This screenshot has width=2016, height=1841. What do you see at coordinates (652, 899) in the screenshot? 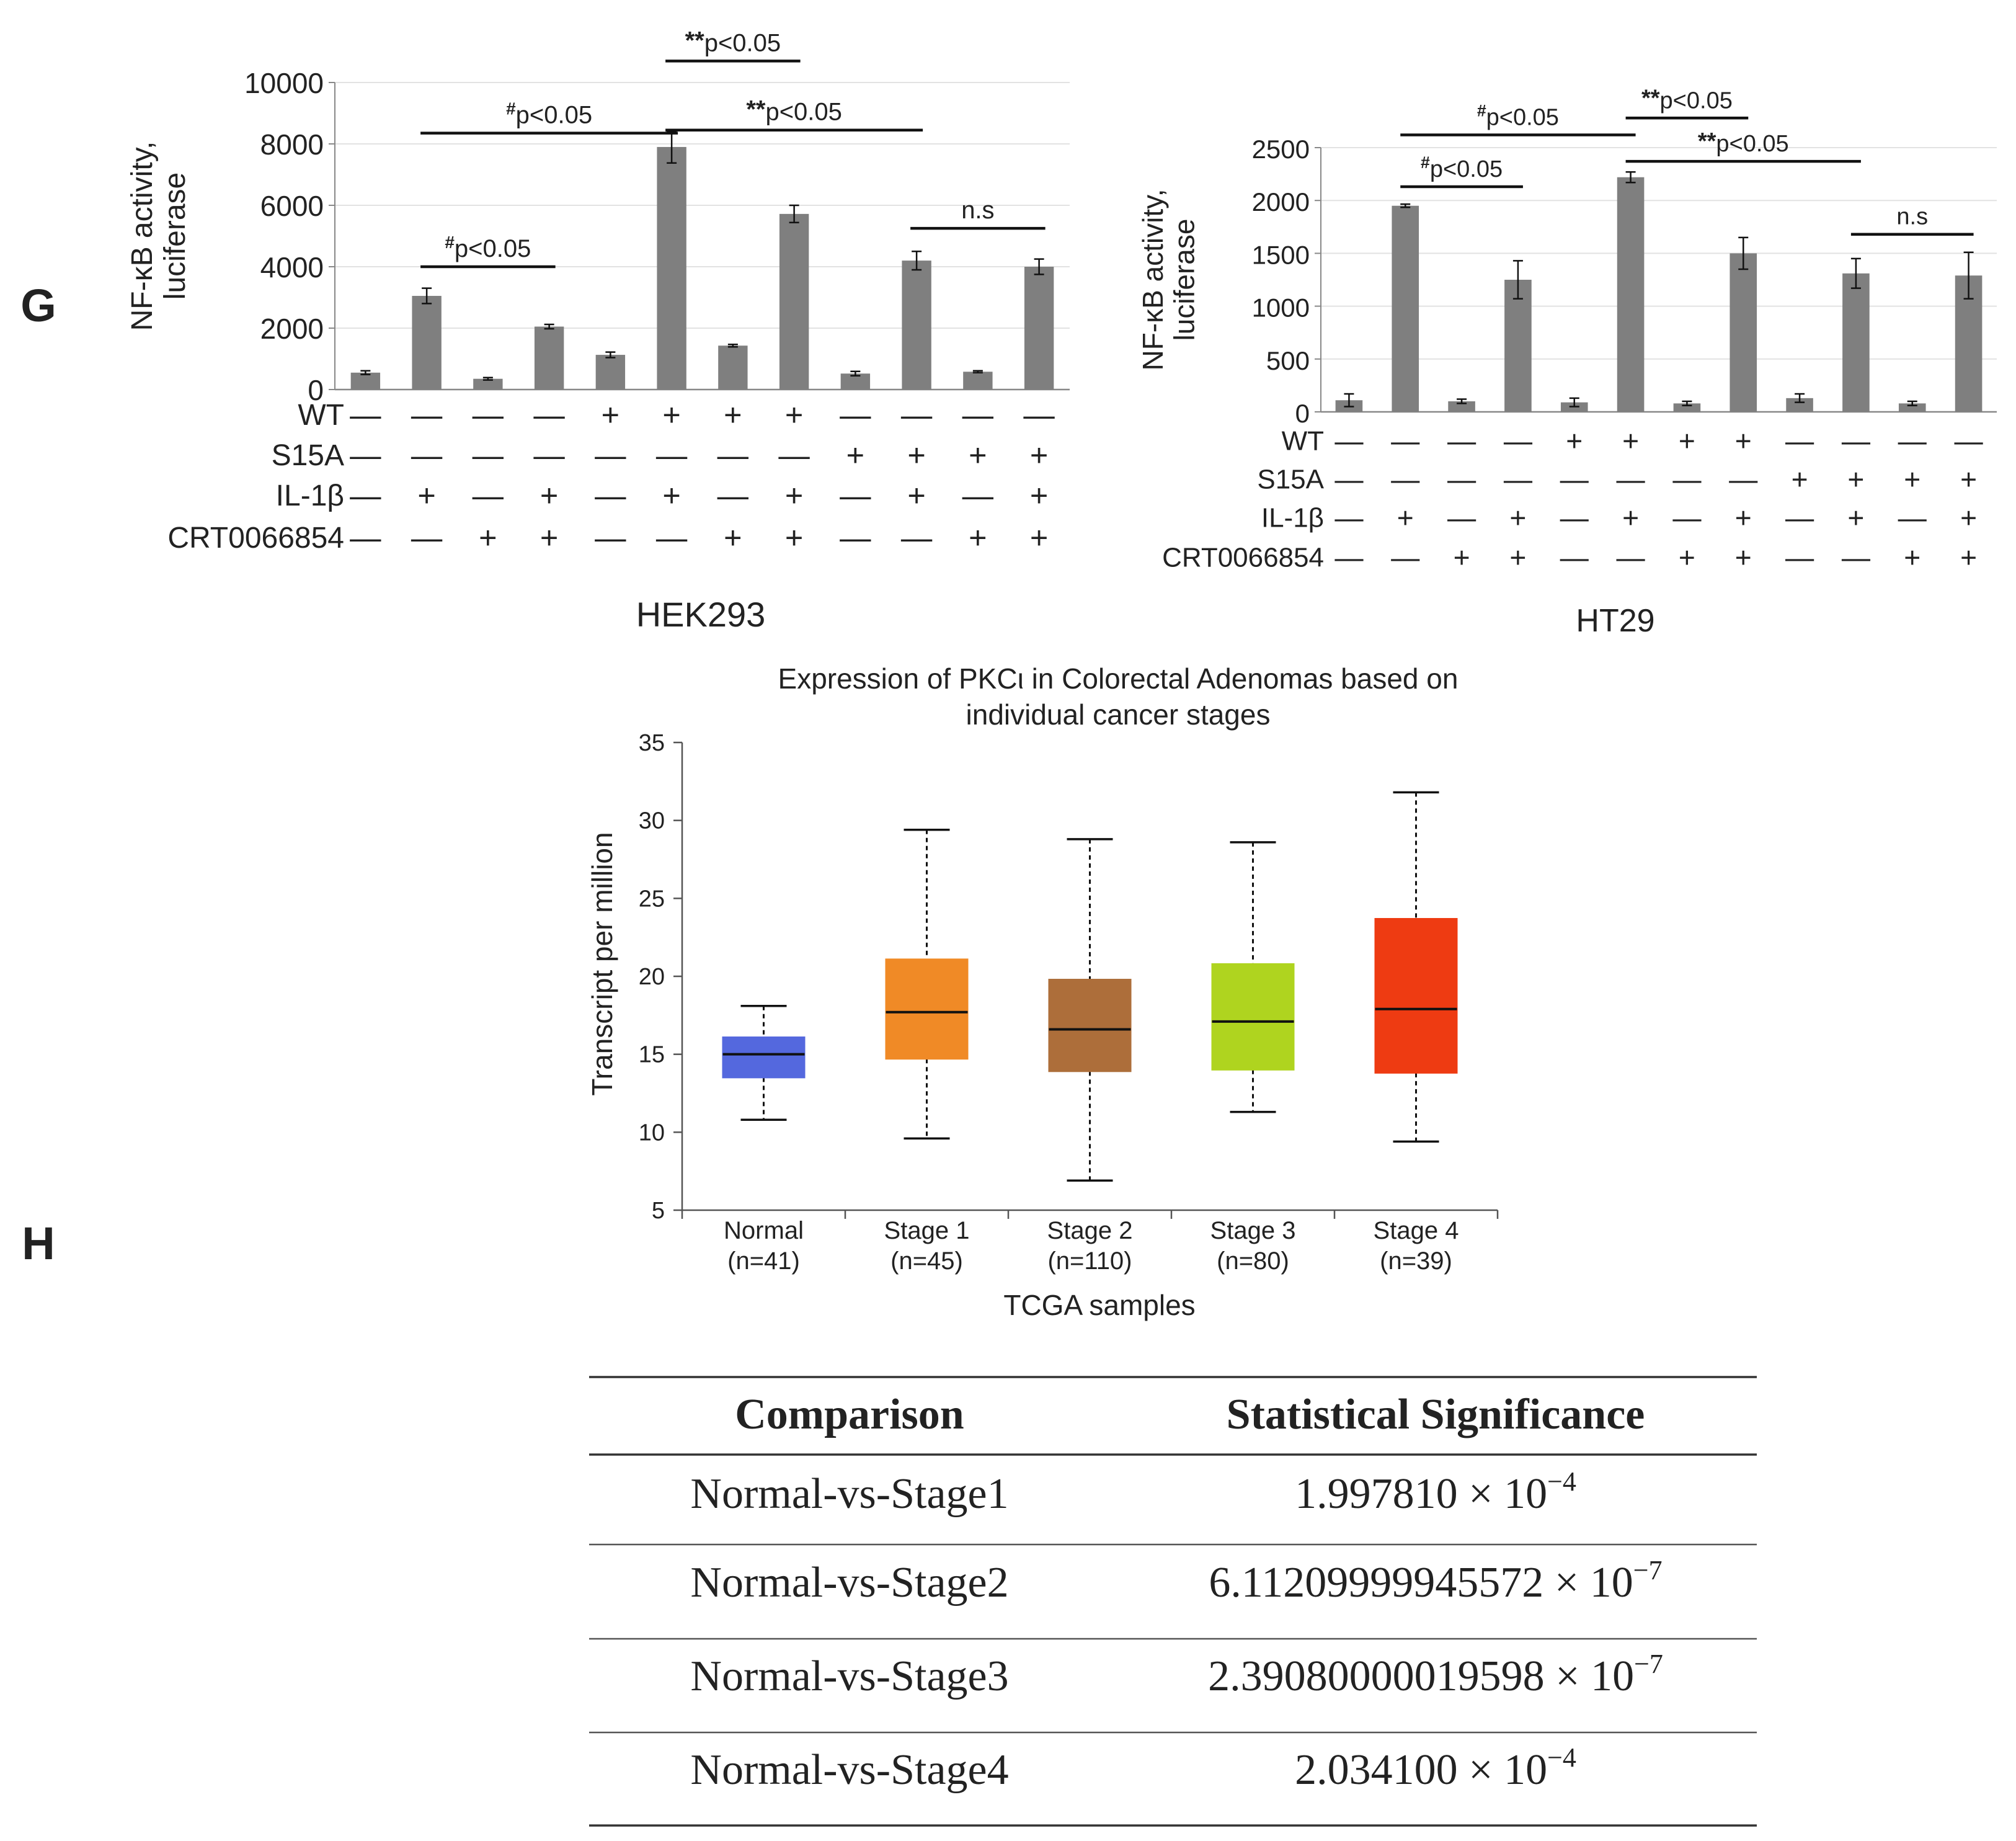
I see `y-tick-label: 25` at bounding box center [652, 899].